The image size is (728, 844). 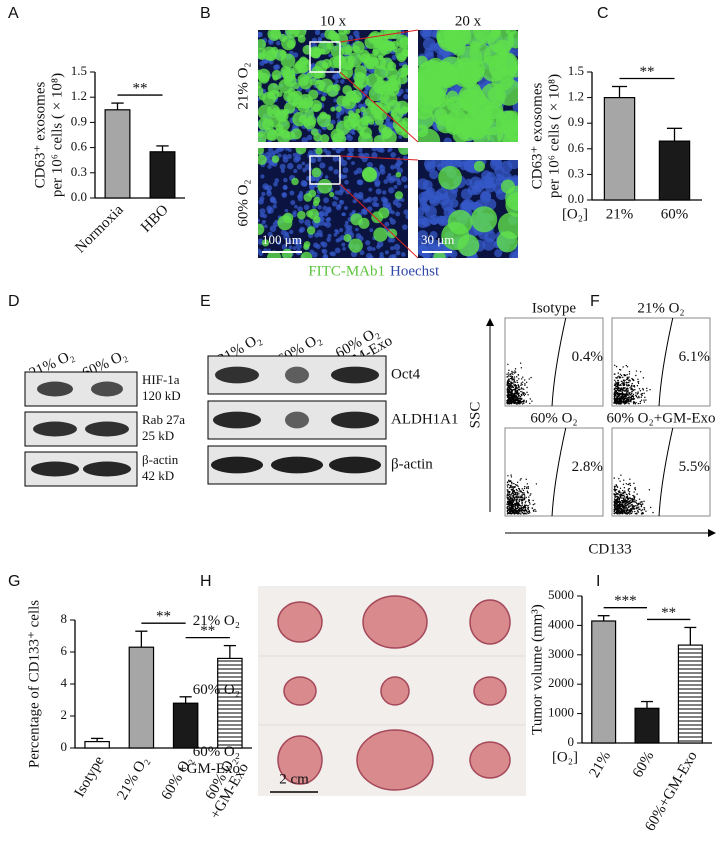 I want to click on zoom-box, so click(x=325, y=170).